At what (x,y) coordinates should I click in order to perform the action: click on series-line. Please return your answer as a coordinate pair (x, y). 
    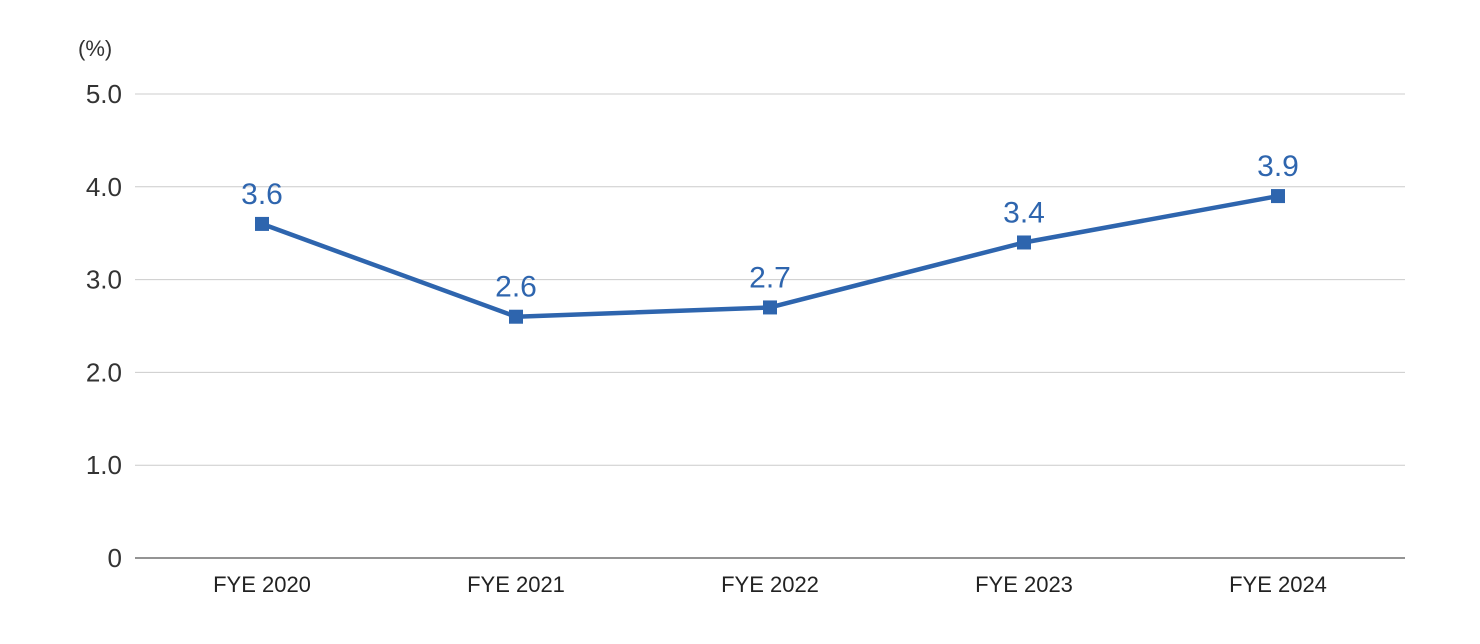
    Looking at the image, I should click on (770, 256).